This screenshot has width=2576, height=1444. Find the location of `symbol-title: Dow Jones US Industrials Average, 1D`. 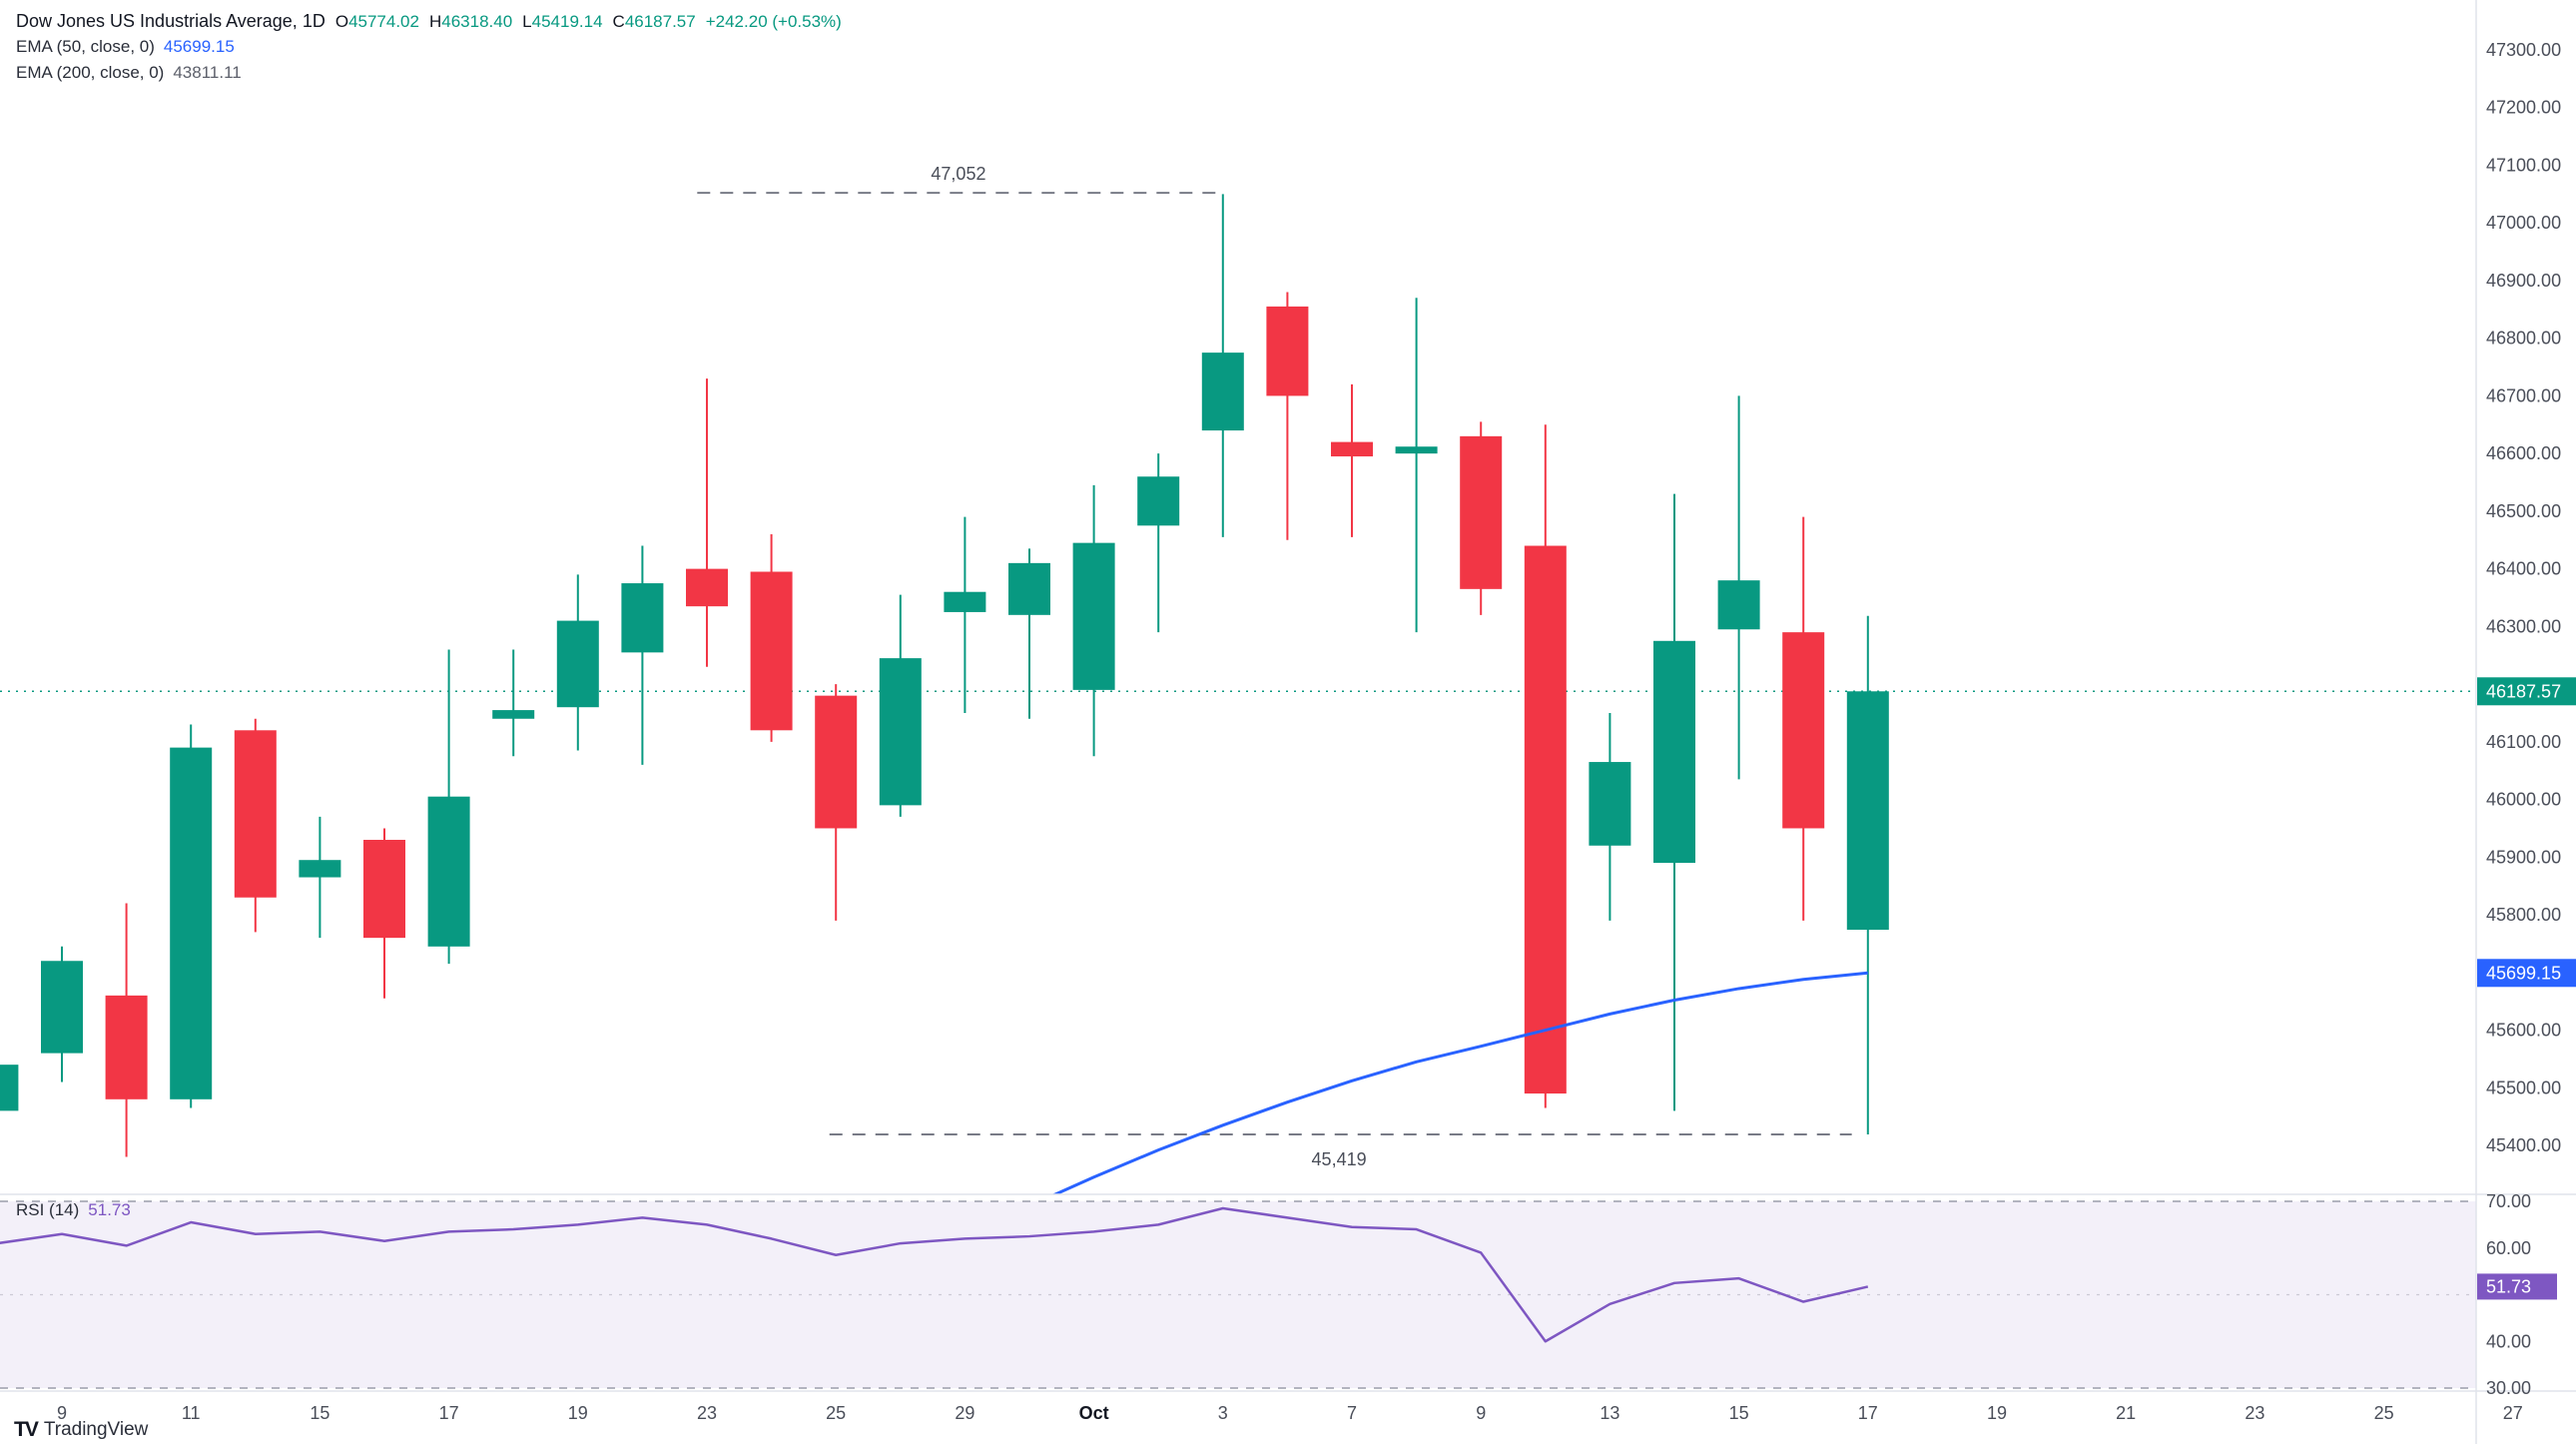

symbol-title: Dow Jones US Industrials Average, 1D is located at coordinates (170, 21).